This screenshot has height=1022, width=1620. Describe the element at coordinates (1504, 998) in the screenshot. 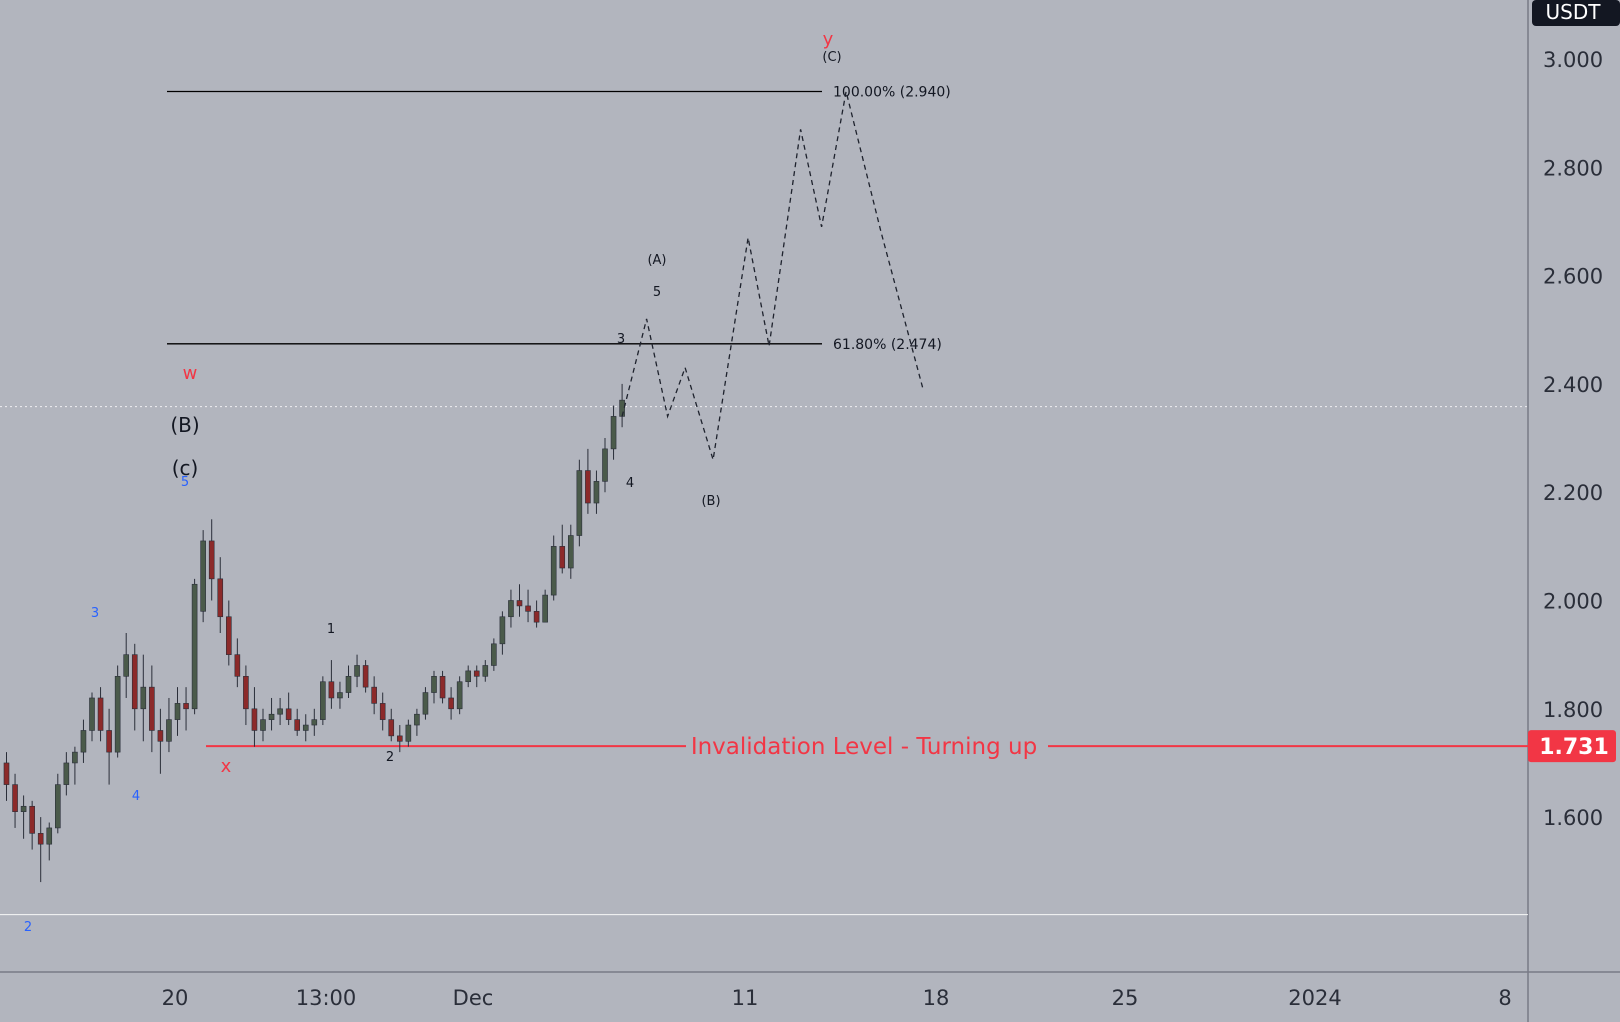

I see `time-tick-label: 8` at that location.